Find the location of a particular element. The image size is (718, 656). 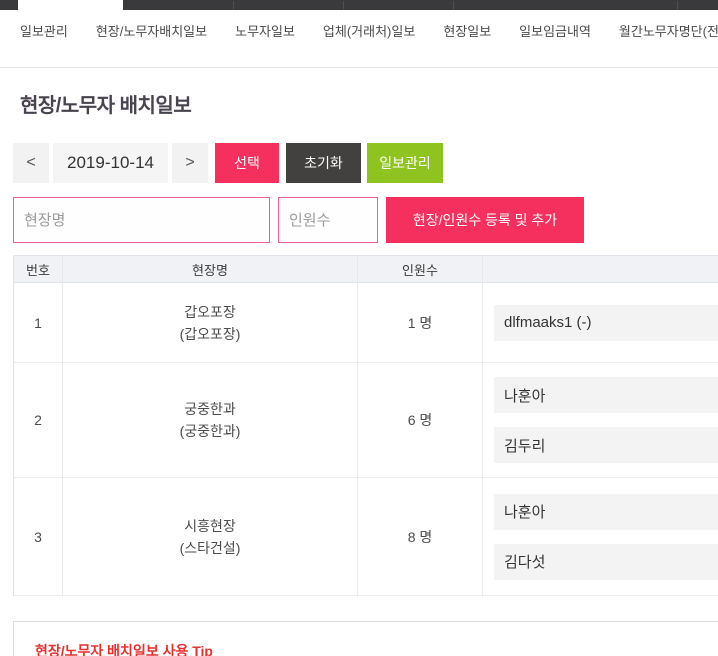

report-manage-button: 일보관리 is located at coordinates (405, 163).